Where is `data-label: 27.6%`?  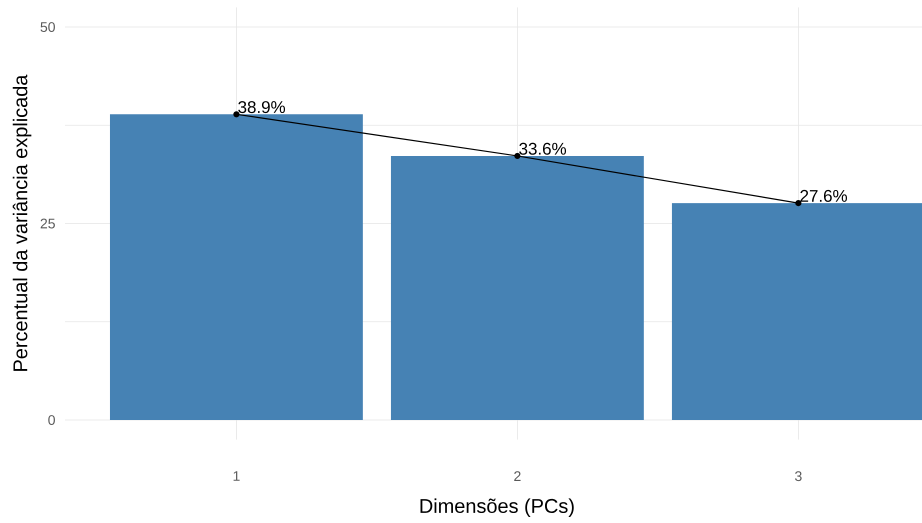 data-label: 27.6% is located at coordinates (823, 196).